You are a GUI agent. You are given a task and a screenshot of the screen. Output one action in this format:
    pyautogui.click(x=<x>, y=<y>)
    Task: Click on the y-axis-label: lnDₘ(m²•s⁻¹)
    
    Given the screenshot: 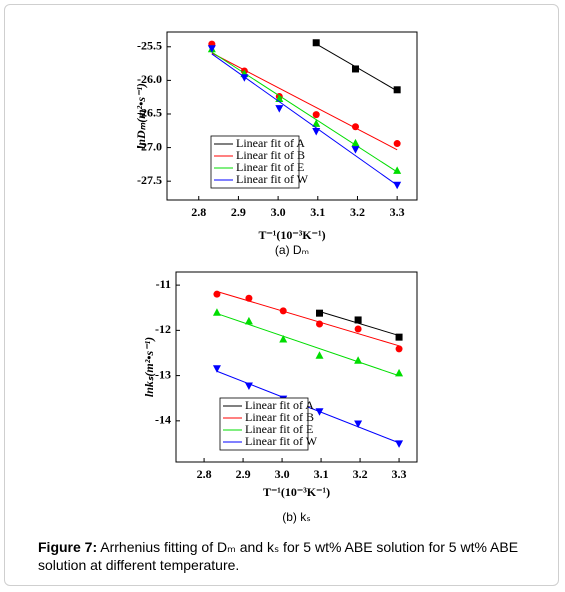 What is the action you would take?
    pyautogui.click(x=141, y=116)
    